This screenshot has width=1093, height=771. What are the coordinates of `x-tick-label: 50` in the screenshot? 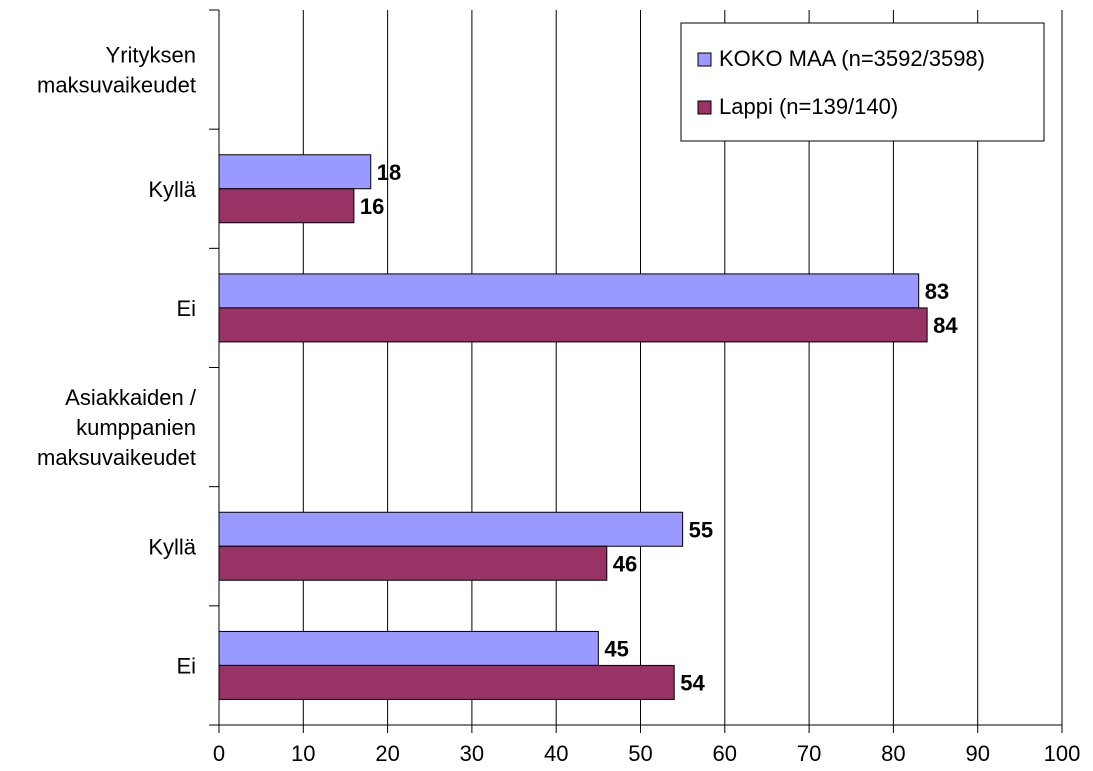 It's located at (640, 753).